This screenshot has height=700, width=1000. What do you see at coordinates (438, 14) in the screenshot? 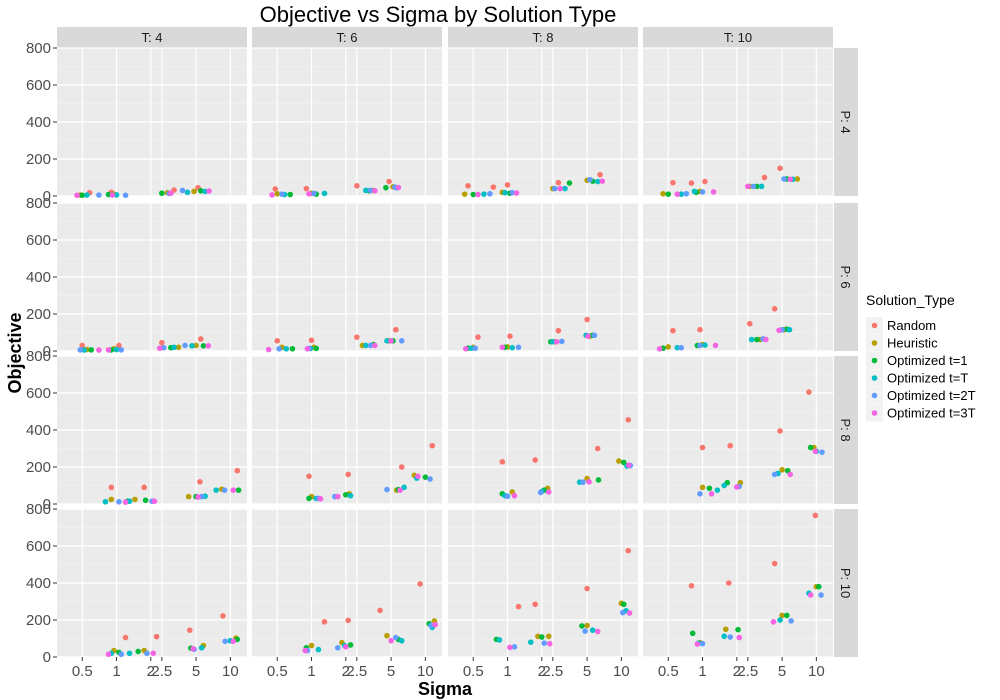
I see `chart-title: Objective vs Sigma by Solution Type` at bounding box center [438, 14].